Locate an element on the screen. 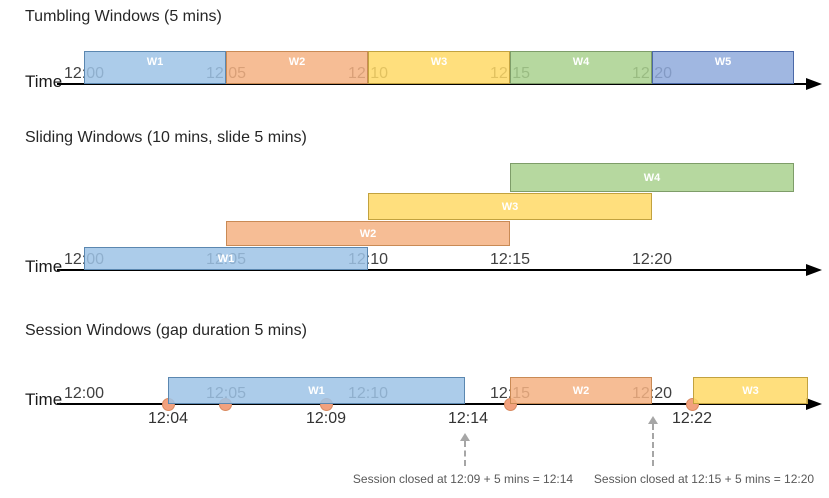 The height and width of the screenshot is (498, 829). window-sliding-w3: W3 is located at coordinates (510, 206).